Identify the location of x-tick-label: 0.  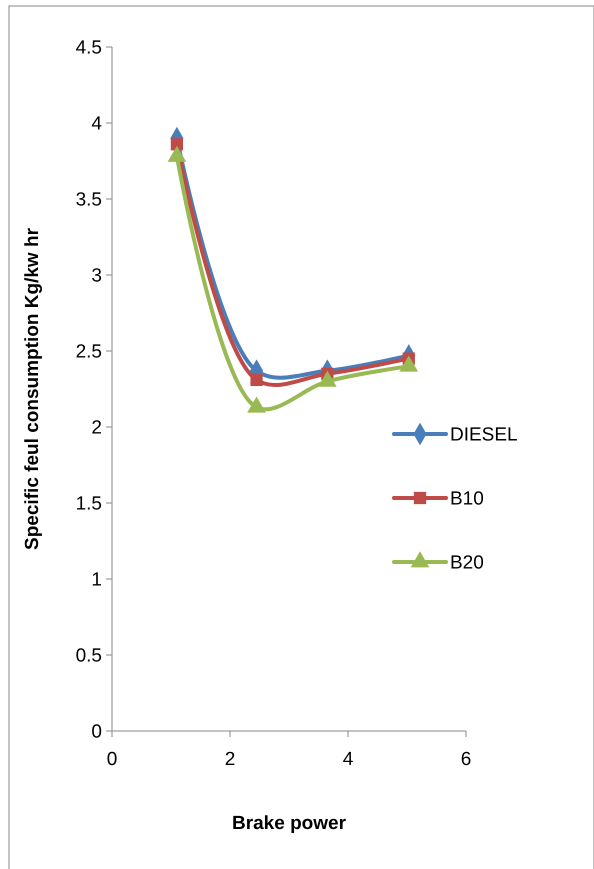
(112, 759).